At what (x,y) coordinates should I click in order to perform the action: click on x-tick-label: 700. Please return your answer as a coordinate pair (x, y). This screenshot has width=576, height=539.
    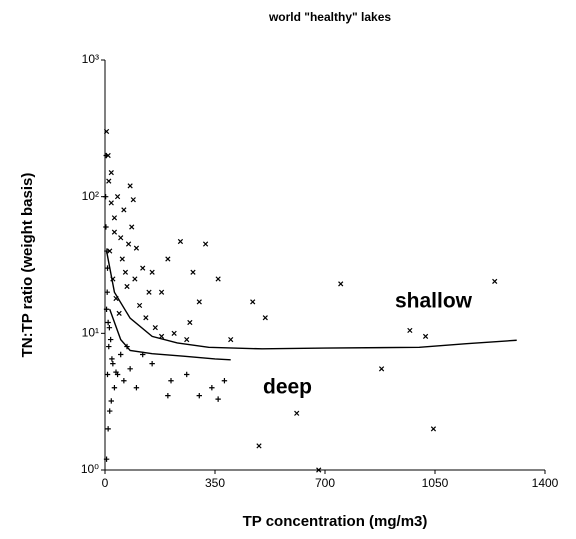
    Looking at the image, I should click on (325, 483).